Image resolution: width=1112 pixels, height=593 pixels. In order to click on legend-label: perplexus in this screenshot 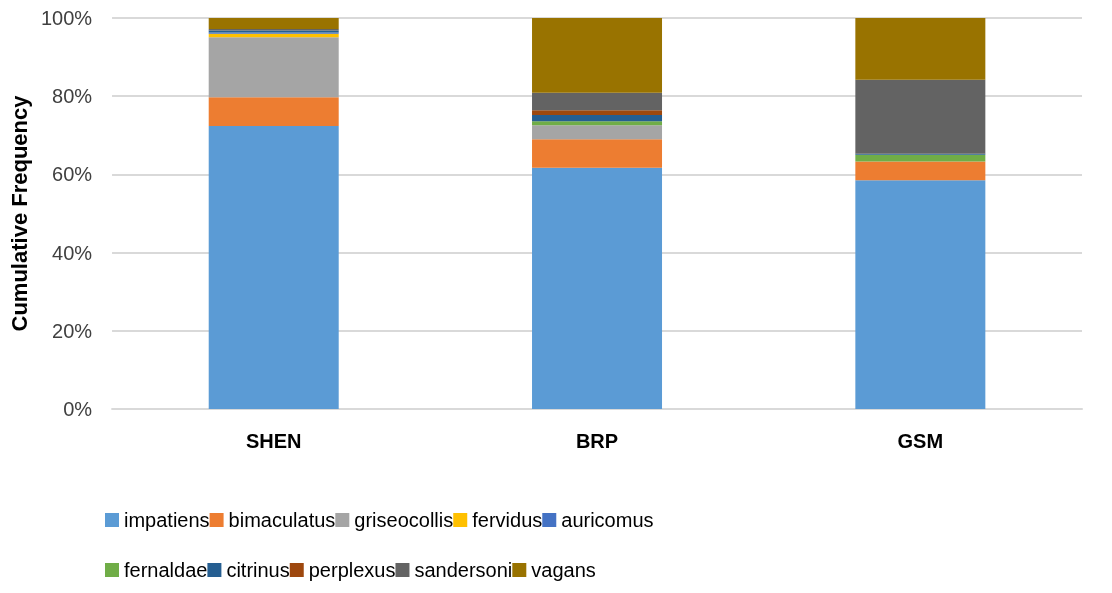, I will do `click(352, 570)`.